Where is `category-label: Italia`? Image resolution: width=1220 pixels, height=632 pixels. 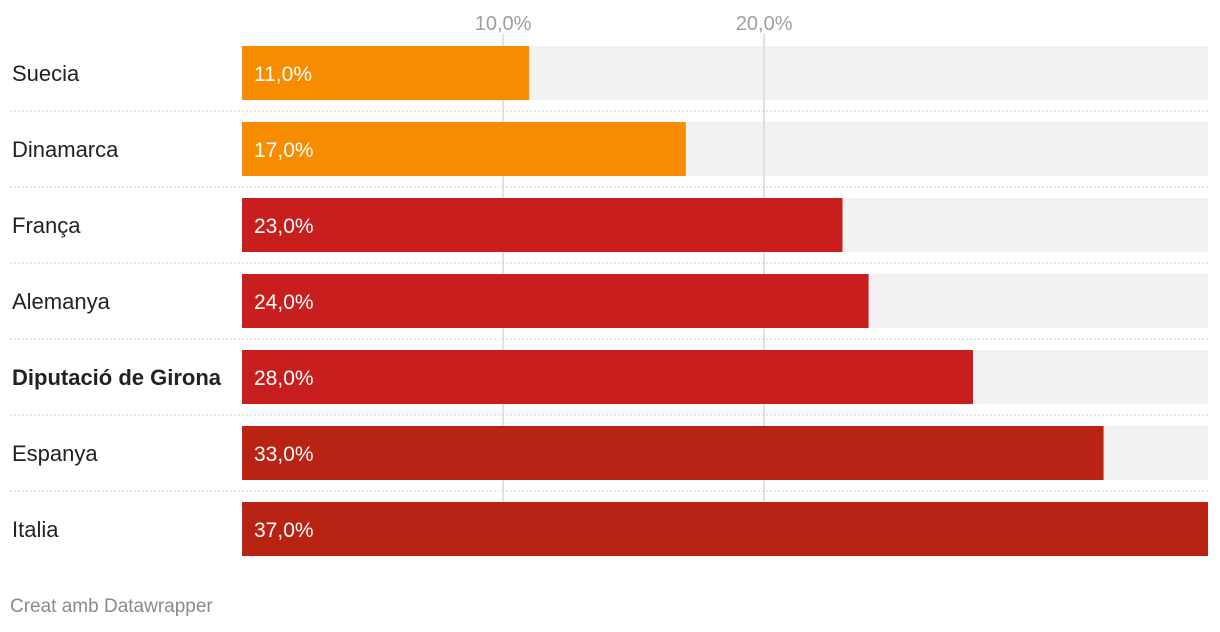
category-label: Italia is located at coordinates (35, 529).